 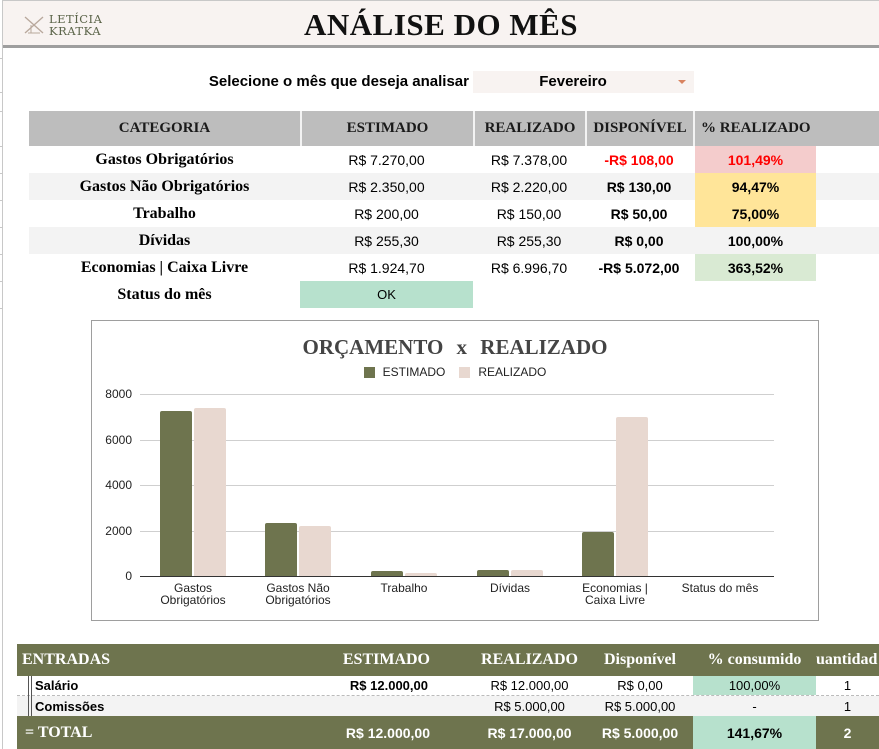 I want to click on month-dropdown: Fevereiro, so click(x=583, y=82).